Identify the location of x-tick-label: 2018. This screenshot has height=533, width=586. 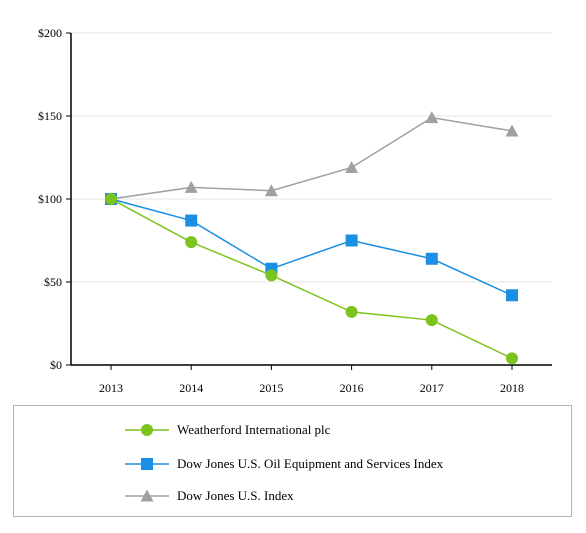
(512, 388).